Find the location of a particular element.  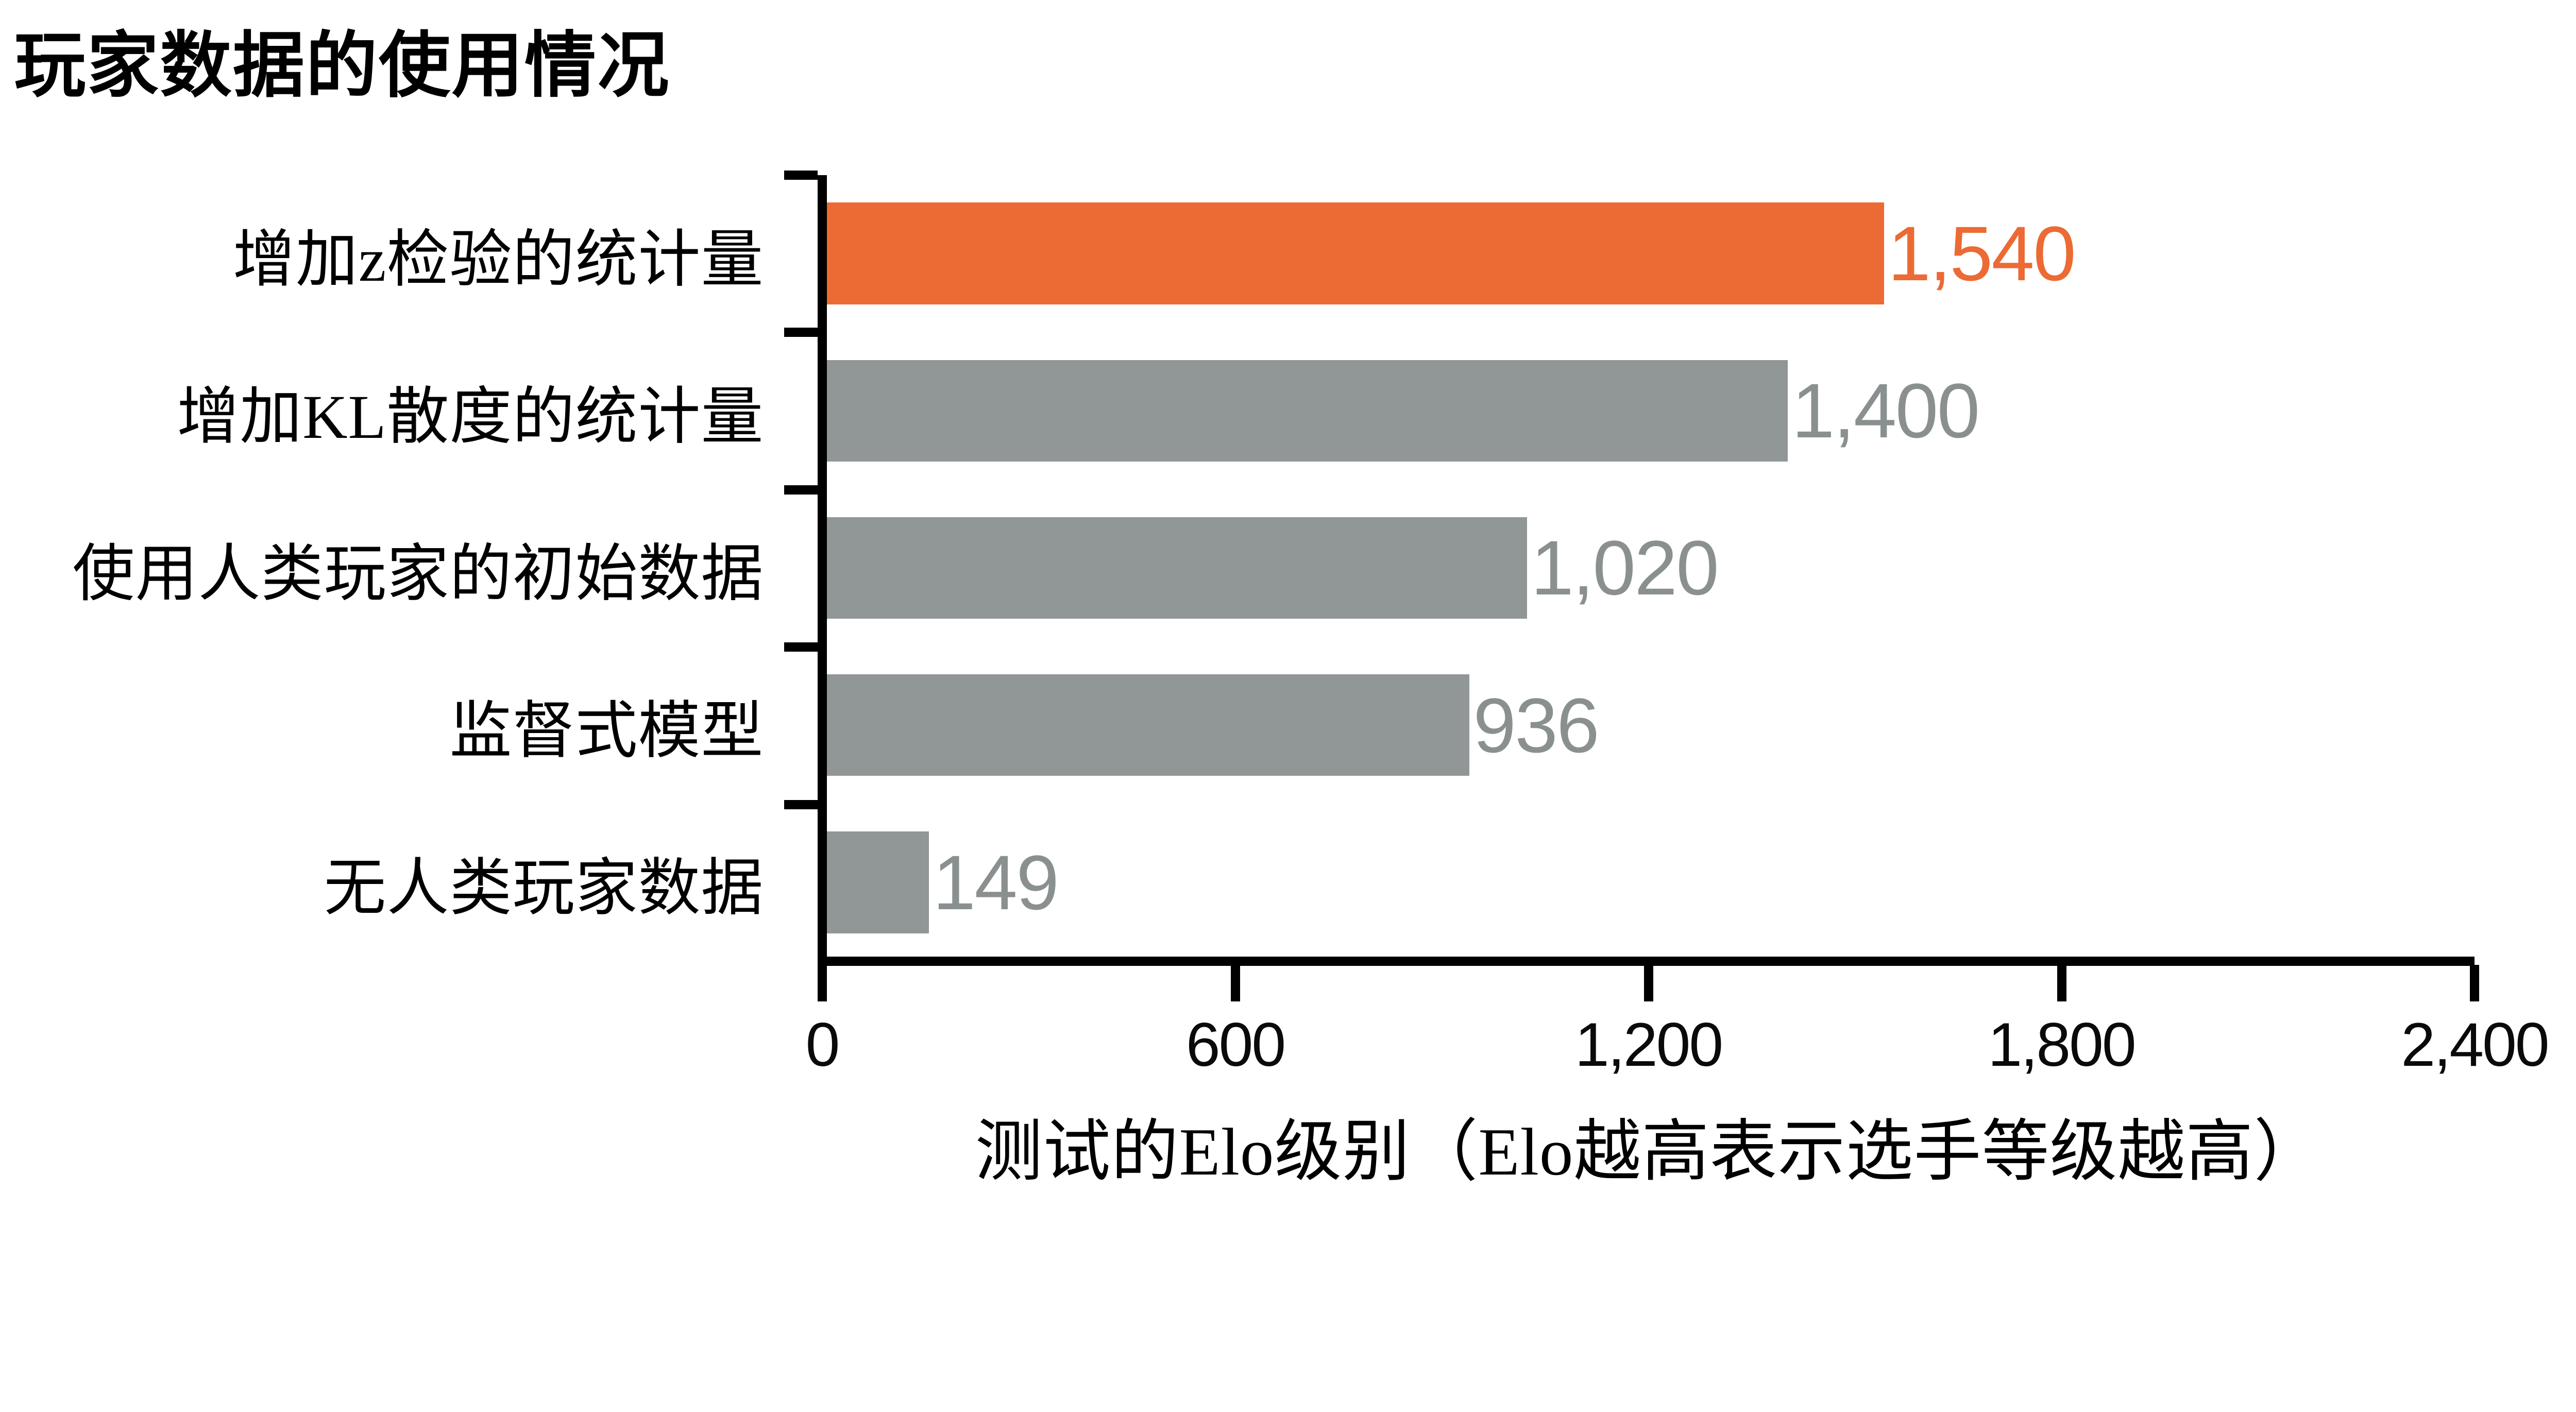

bar-row: 增加z检验的统计量 1,540 is located at coordinates (1288, 253).